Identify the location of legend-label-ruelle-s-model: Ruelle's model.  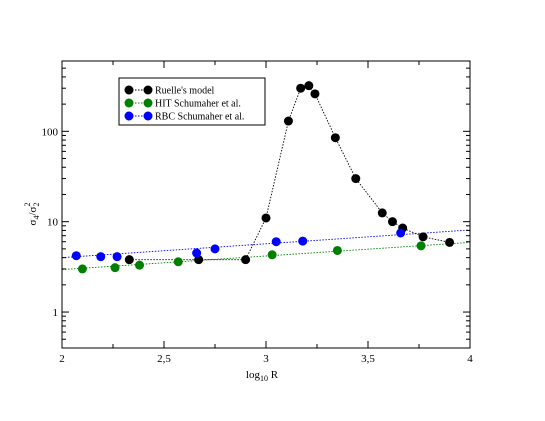
(185, 91).